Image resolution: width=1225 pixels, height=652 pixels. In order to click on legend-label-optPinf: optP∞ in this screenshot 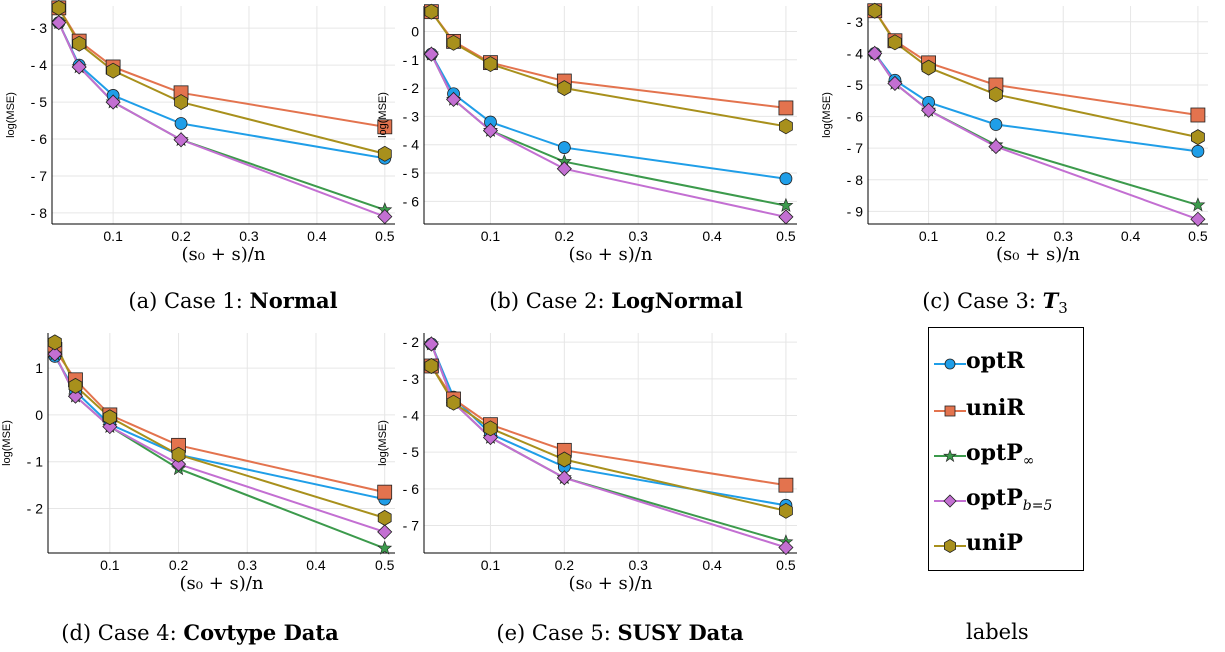, I will do `click(1000, 454)`.